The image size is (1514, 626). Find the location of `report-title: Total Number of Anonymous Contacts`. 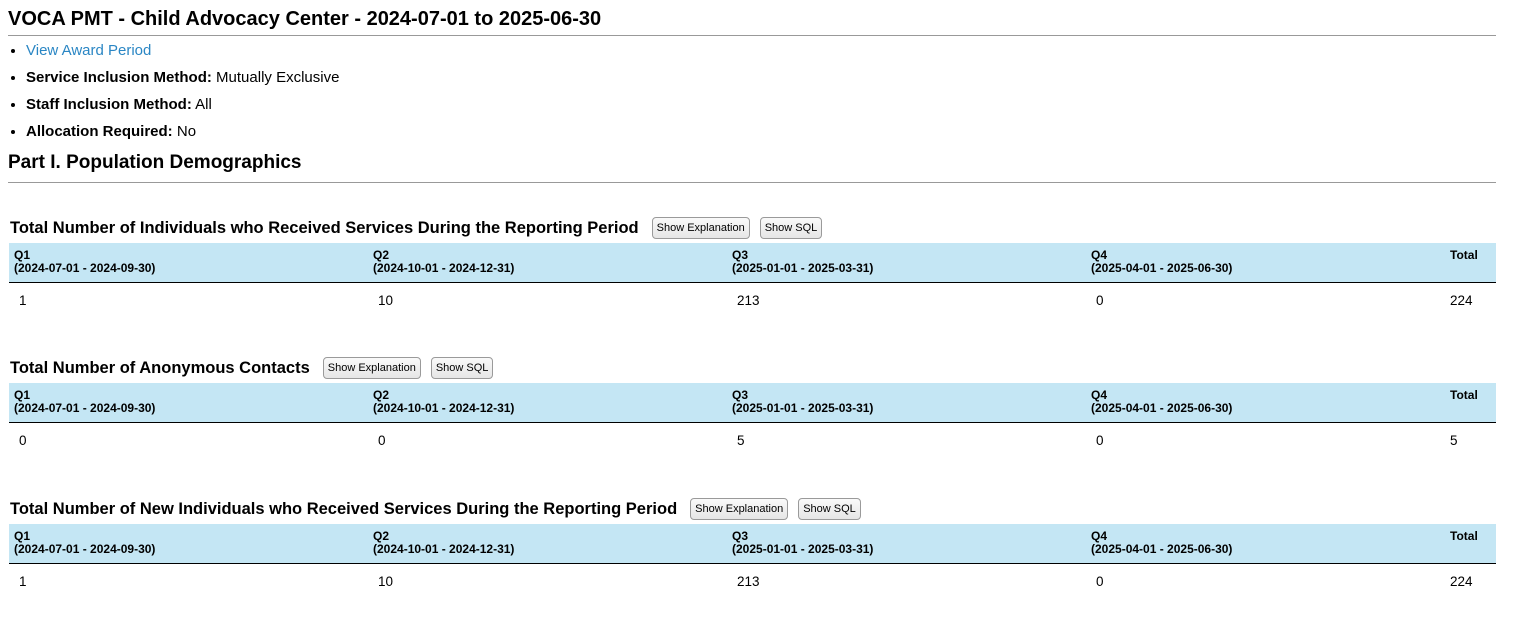

report-title: Total Number of Anonymous Contacts is located at coordinates (160, 367).